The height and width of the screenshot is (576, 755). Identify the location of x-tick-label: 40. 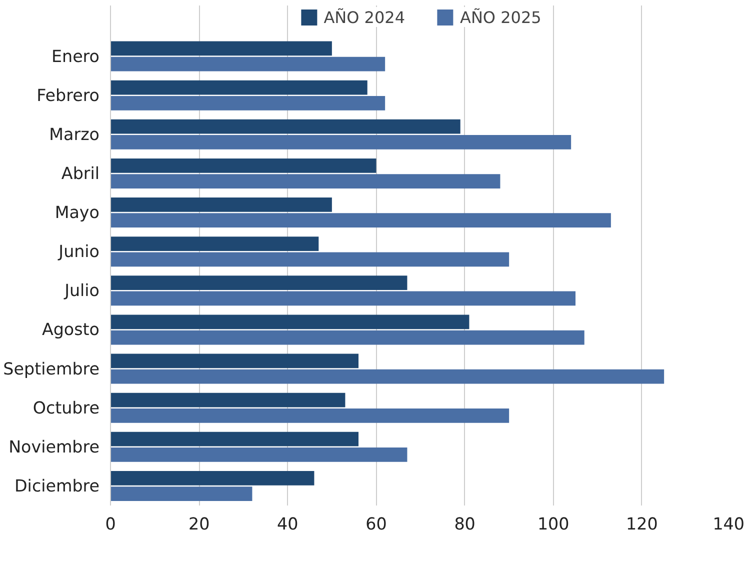
(287, 524).